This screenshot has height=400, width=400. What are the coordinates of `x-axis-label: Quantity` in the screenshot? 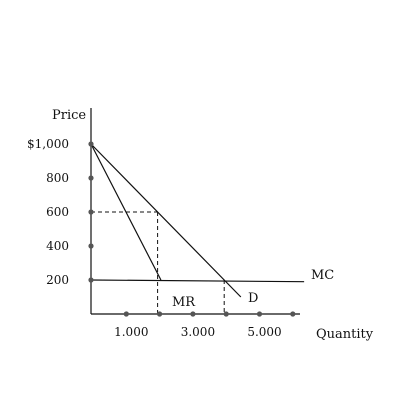 It's located at (345, 334).